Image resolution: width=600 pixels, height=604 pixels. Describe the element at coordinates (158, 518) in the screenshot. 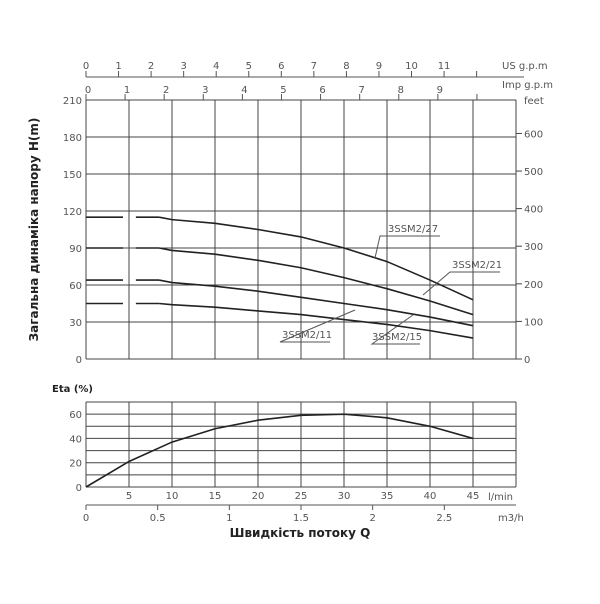

I see `m3h-tick-label: 0.5` at that location.